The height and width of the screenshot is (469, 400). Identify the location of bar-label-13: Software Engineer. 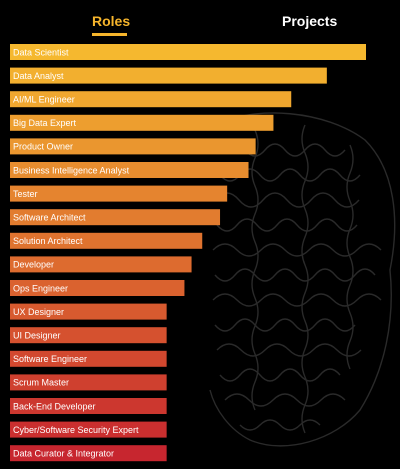
(50, 359).